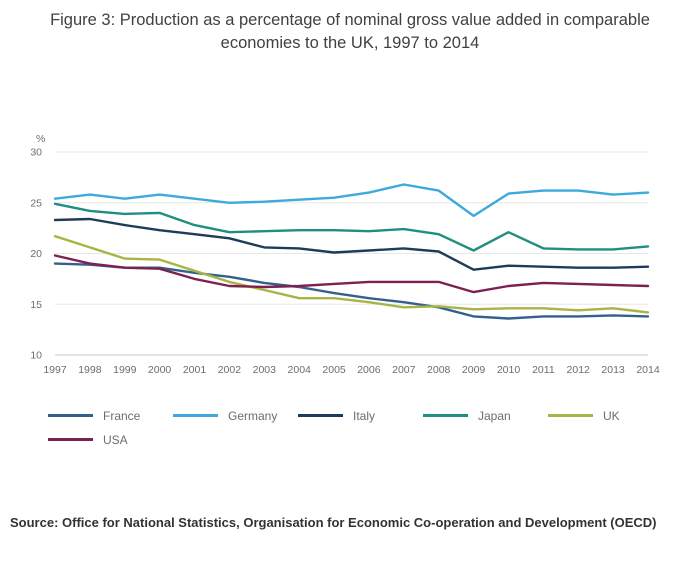 This screenshot has height=574, width=700. What do you see at coordinates (125, 370) in the screenshot?
I see `x-tick-label: 1999` at bounding box center [125, 370].